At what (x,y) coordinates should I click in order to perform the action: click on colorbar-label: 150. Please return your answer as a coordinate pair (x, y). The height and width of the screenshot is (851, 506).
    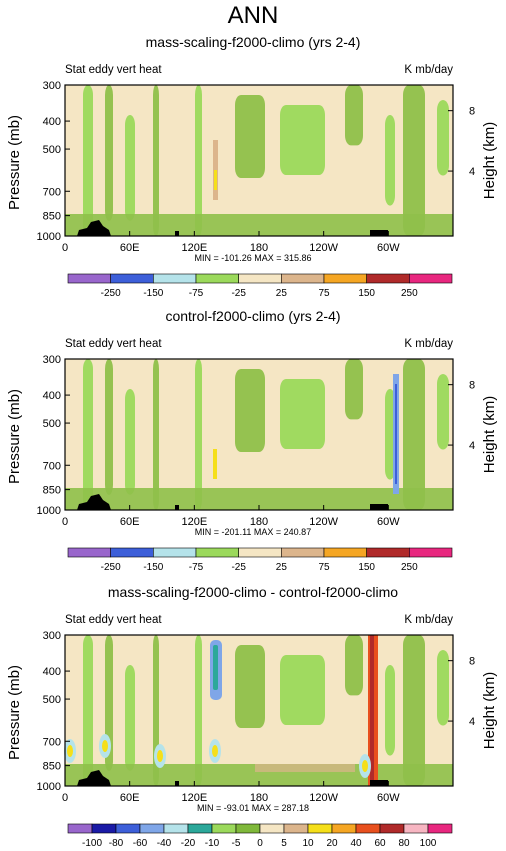
    Looking at the image, I should click on (366, 293).